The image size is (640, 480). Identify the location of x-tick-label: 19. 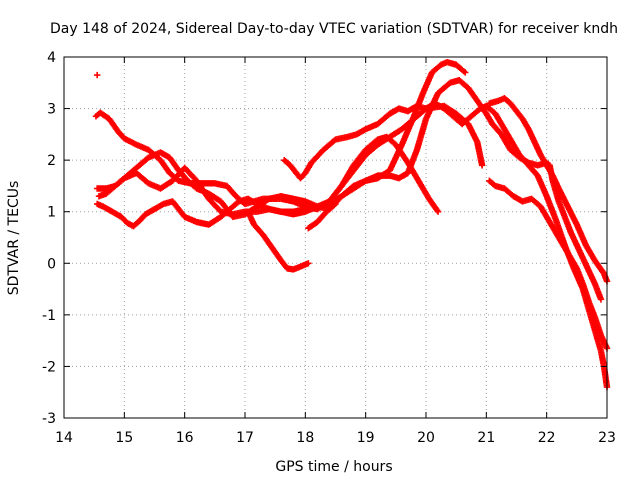
(366, 438).